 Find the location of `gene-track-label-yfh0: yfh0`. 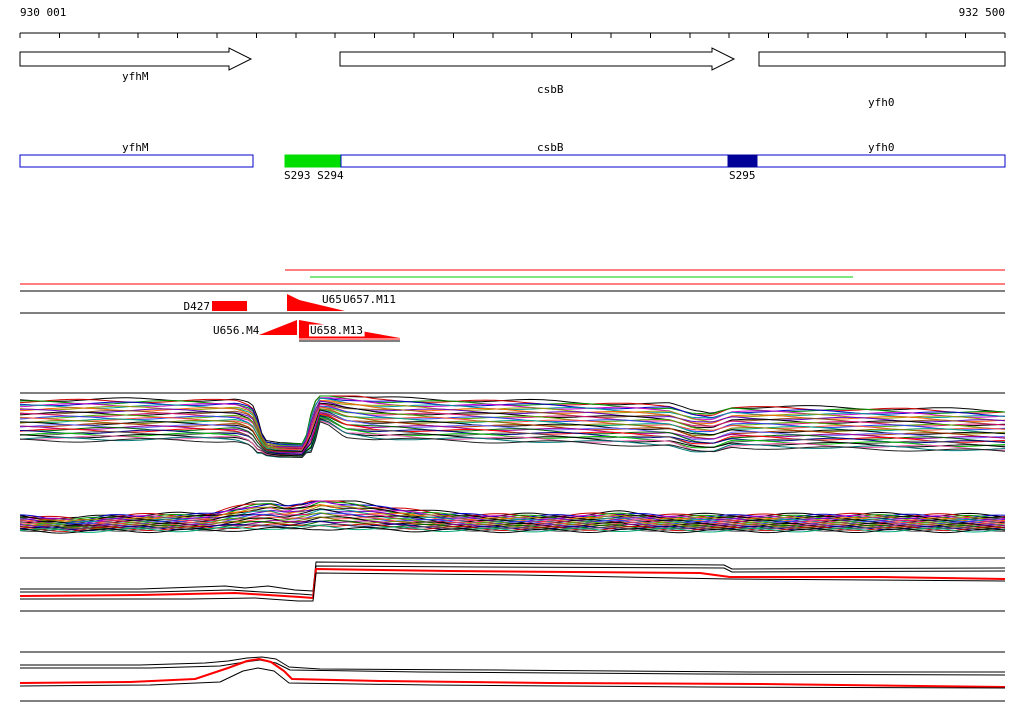

gene-track-label-yfh0: yfh0 is located at coordinates (881, 147).